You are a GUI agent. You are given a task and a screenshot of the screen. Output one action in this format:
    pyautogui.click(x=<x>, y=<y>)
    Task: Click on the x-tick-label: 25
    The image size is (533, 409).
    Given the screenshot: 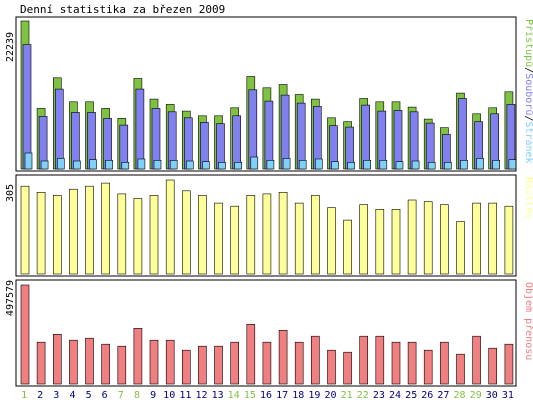 What is the action you would take?
    pyautogui.click(x=411, y=395)
    